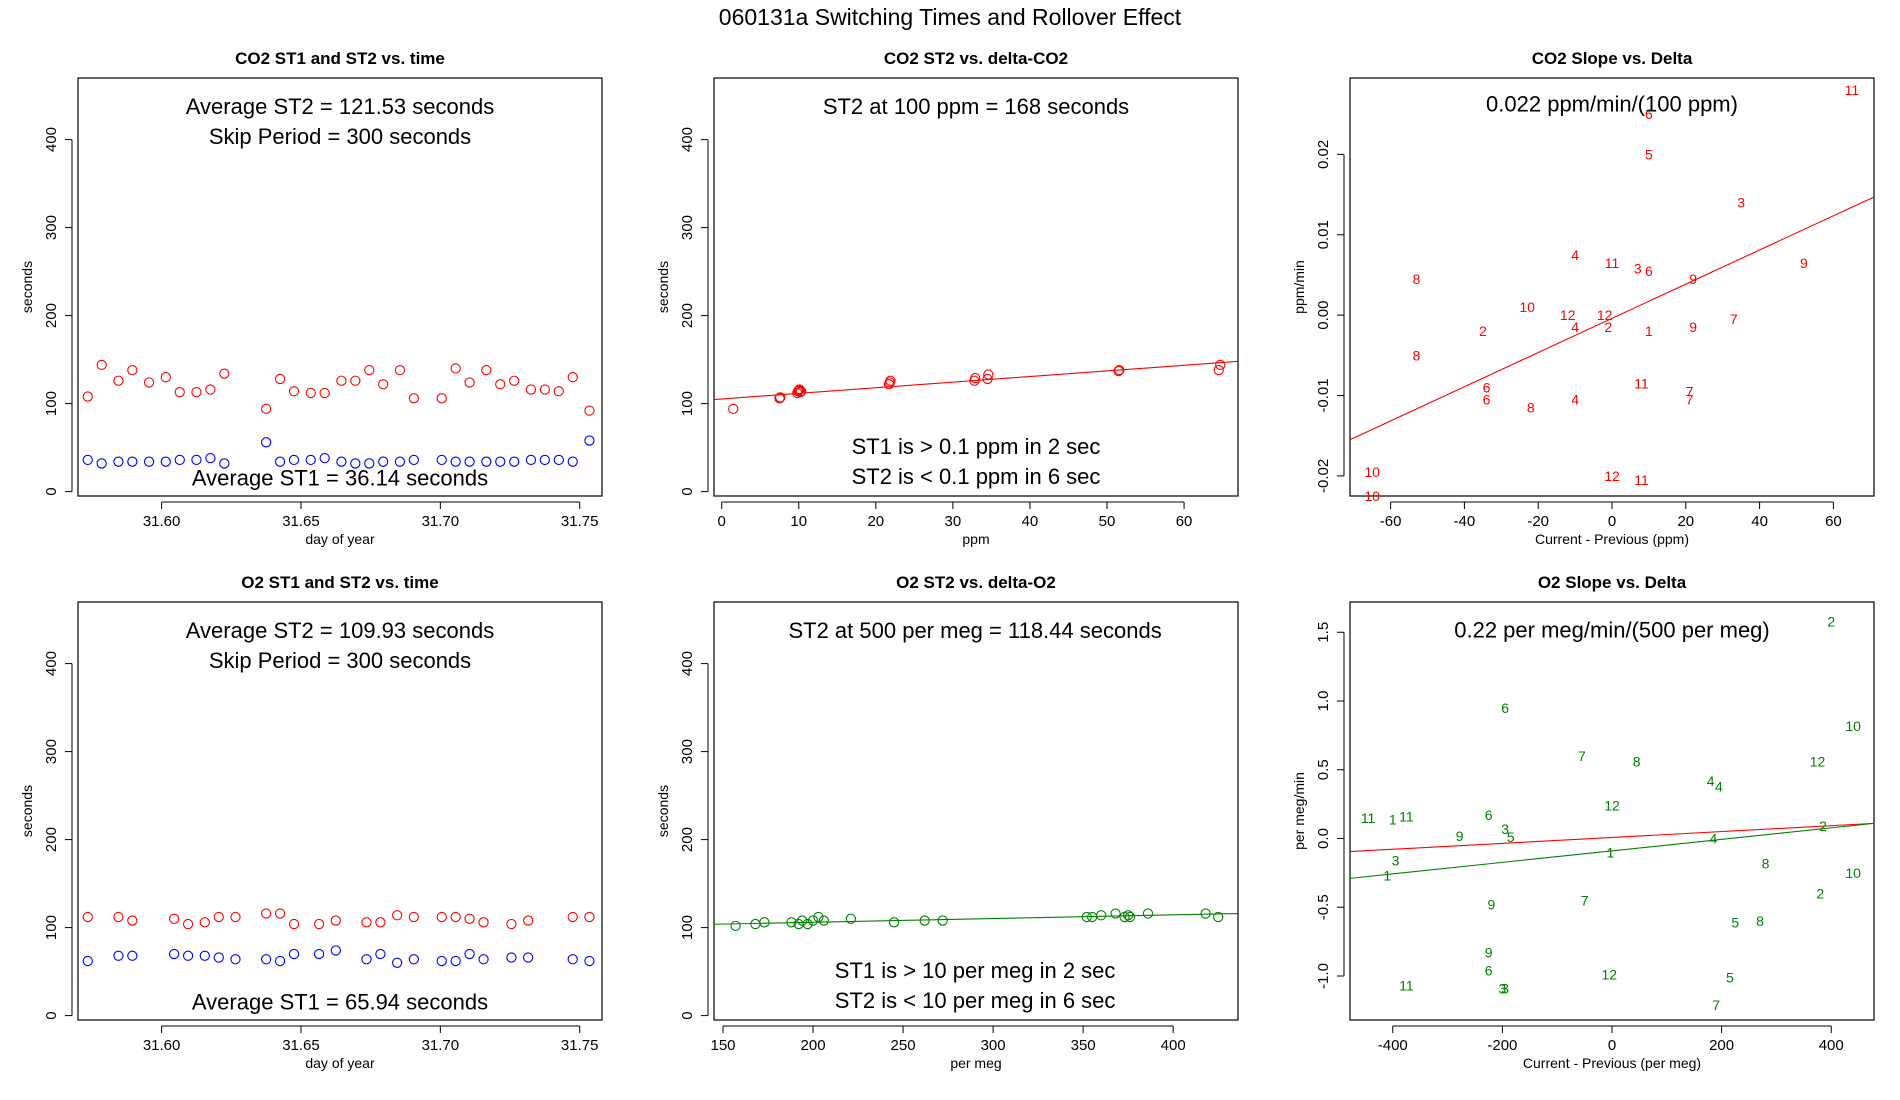 This screenshot has height=1100, width=1900. Describe the element at coordinates (1396, 861) in the screenshot. I see `data-point-label: 3` at that location.